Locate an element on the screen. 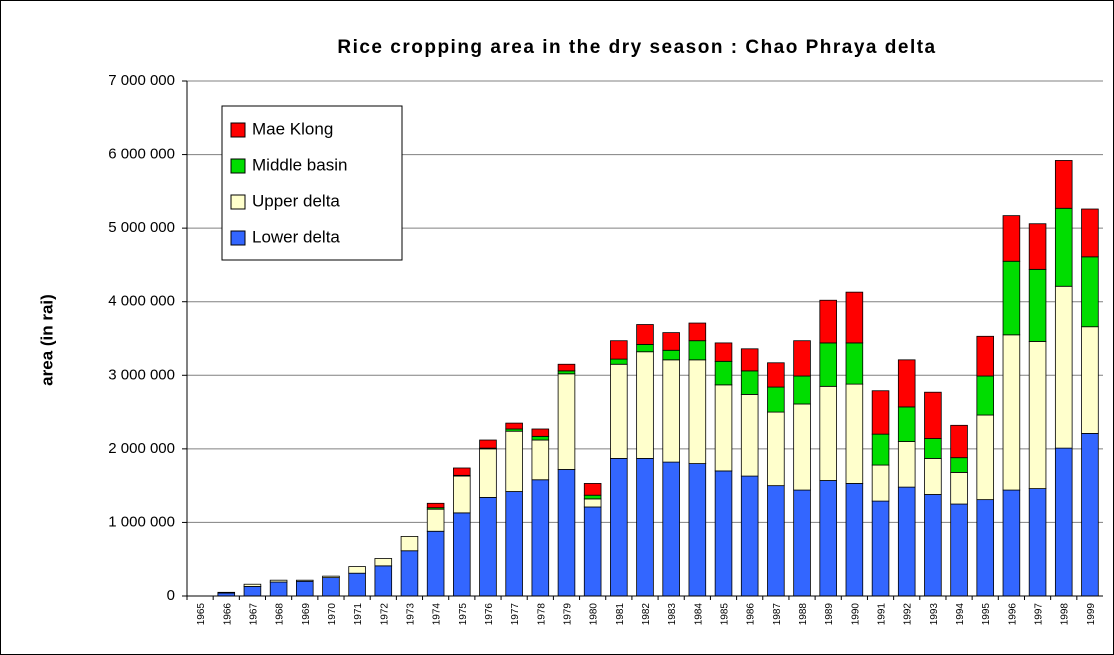 The width and height of the screenshot is (1114, 655). x-tick-label: 1978 is located at coordinates (541, 614).